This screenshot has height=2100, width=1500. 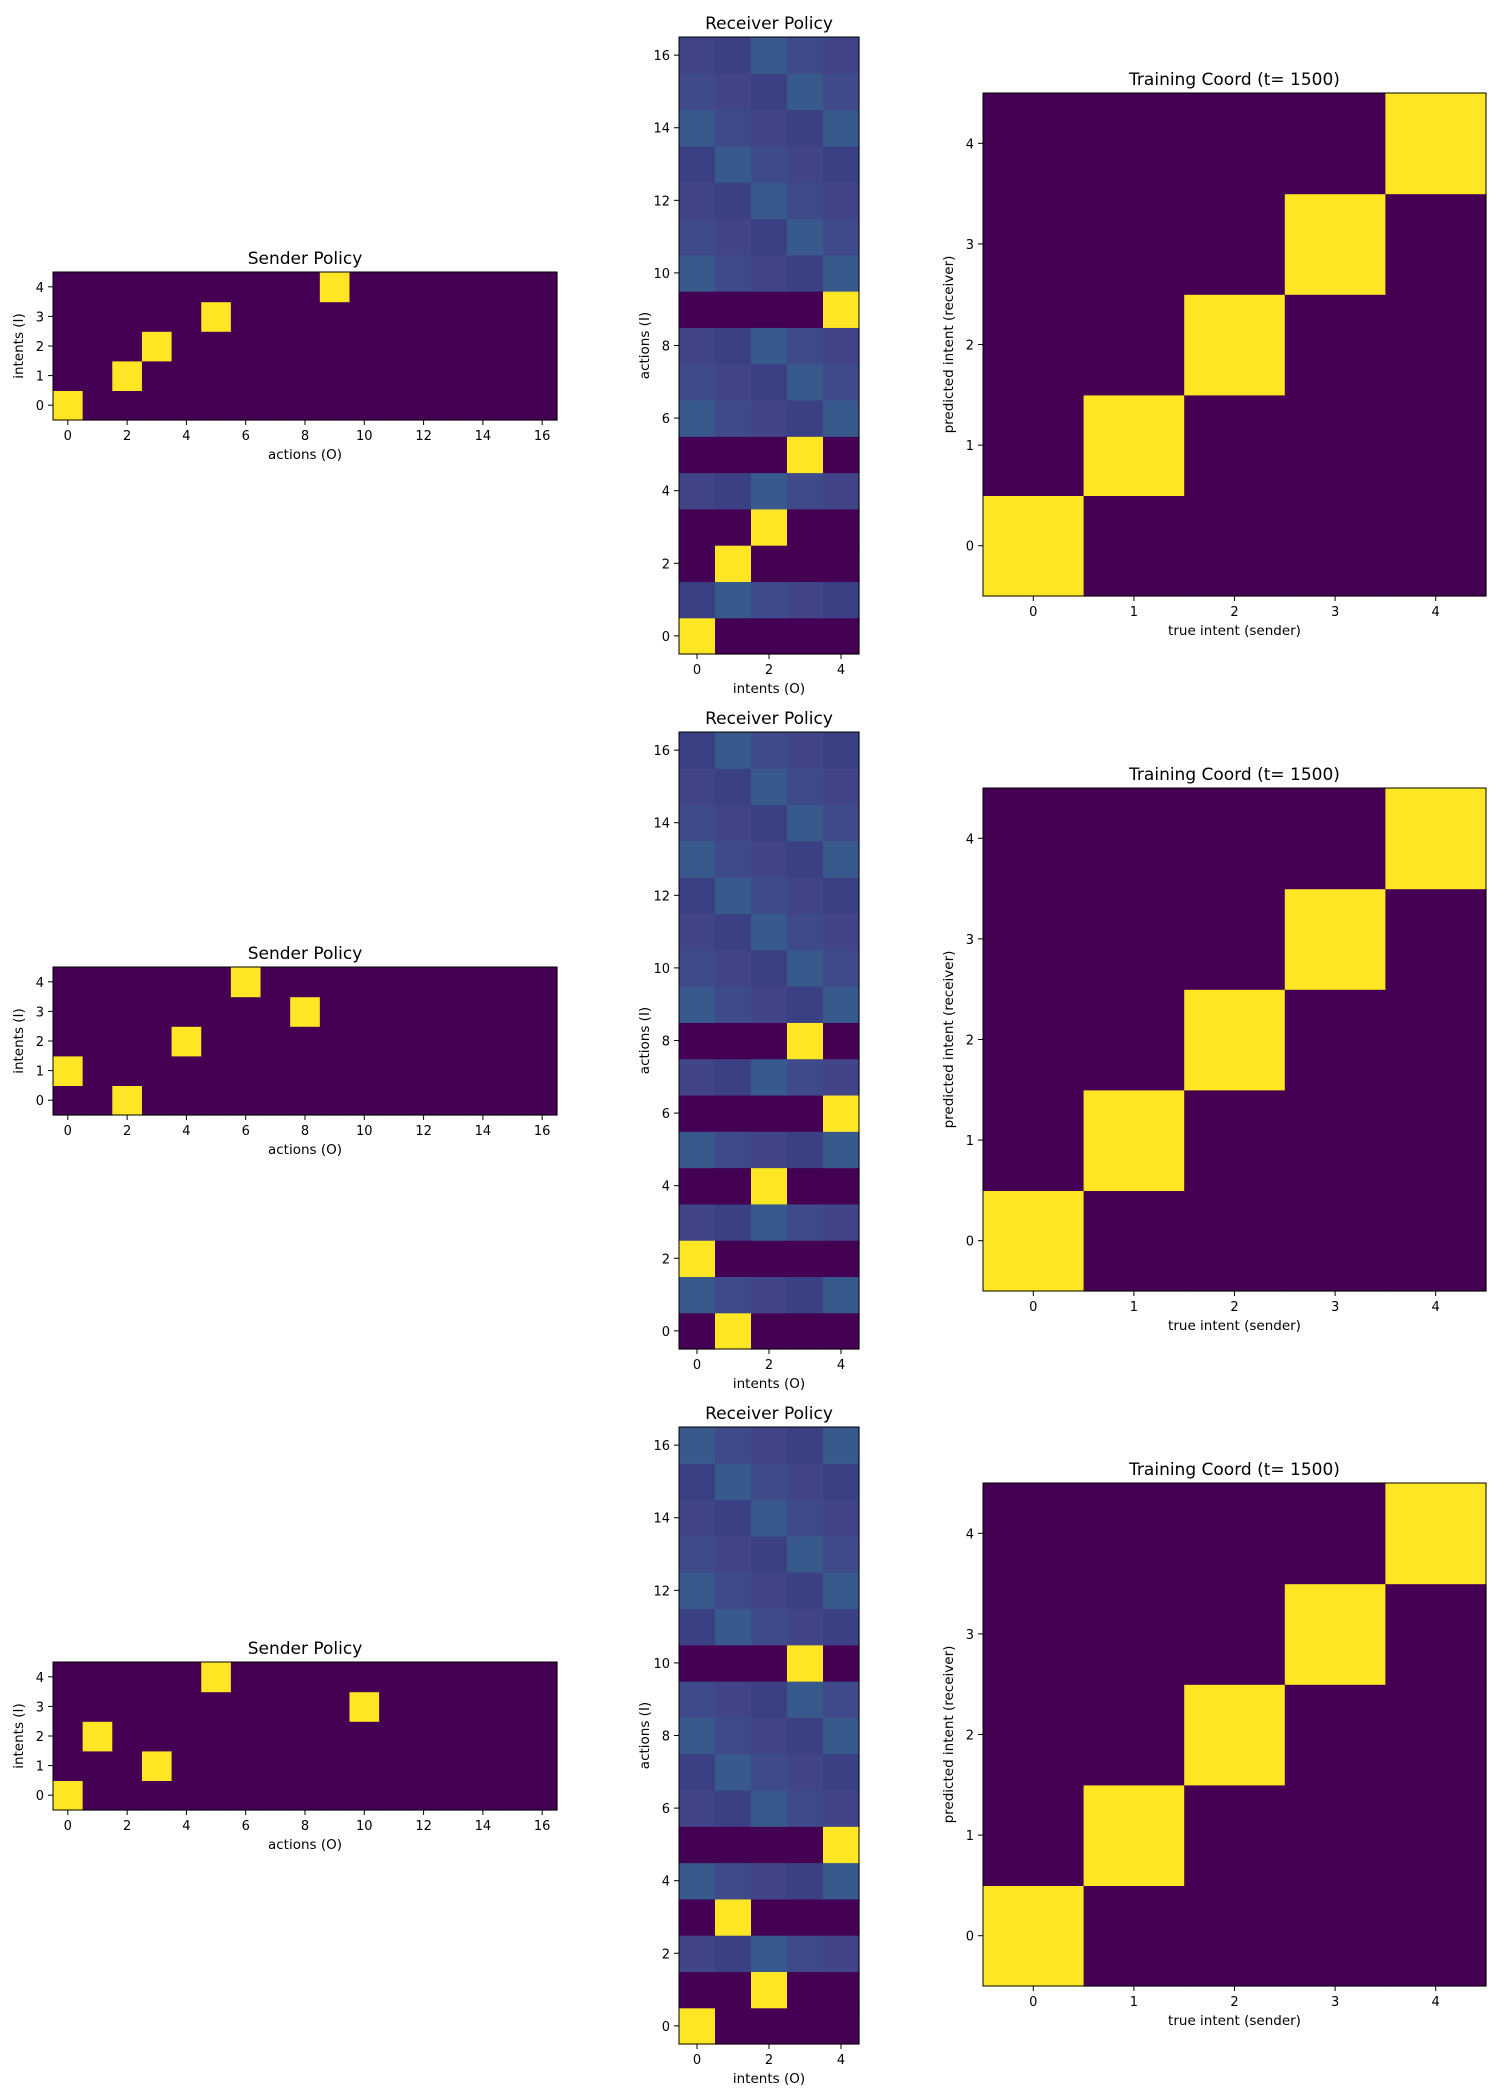 What do you see at coordinates (769, 1414) in the screenshot?
I see `chart-title: Receiver Policy` at bounding box center [769, 1414].